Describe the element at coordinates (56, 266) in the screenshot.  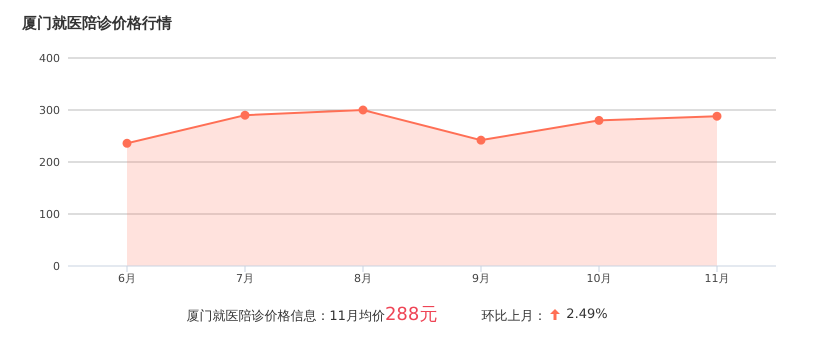
I see `y-tick-label: 0` at that location.